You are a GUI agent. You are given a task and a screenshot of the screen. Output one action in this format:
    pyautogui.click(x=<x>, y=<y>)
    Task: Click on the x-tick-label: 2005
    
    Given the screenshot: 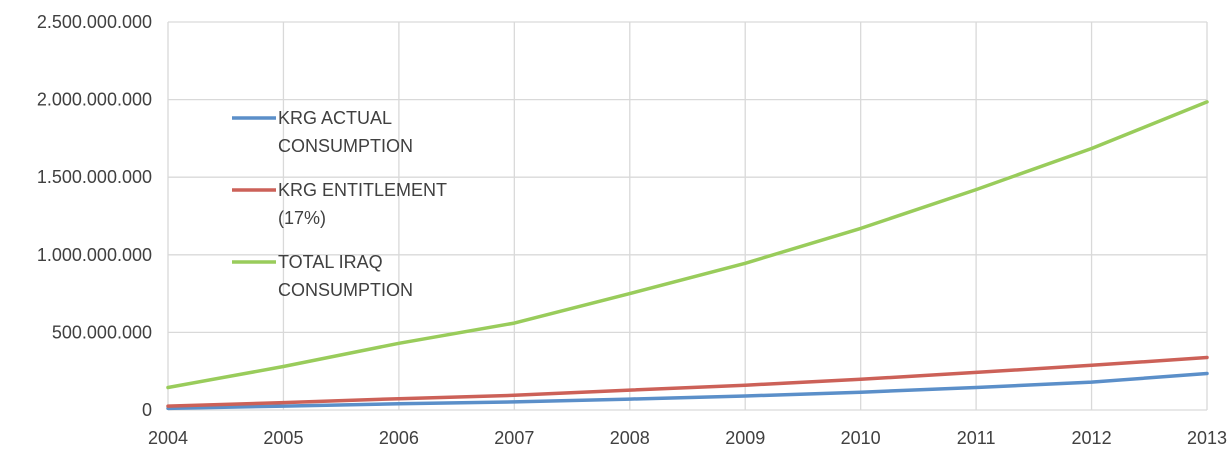 What is the action you would take?
    pyautogui.click(x=283, y=438)
    